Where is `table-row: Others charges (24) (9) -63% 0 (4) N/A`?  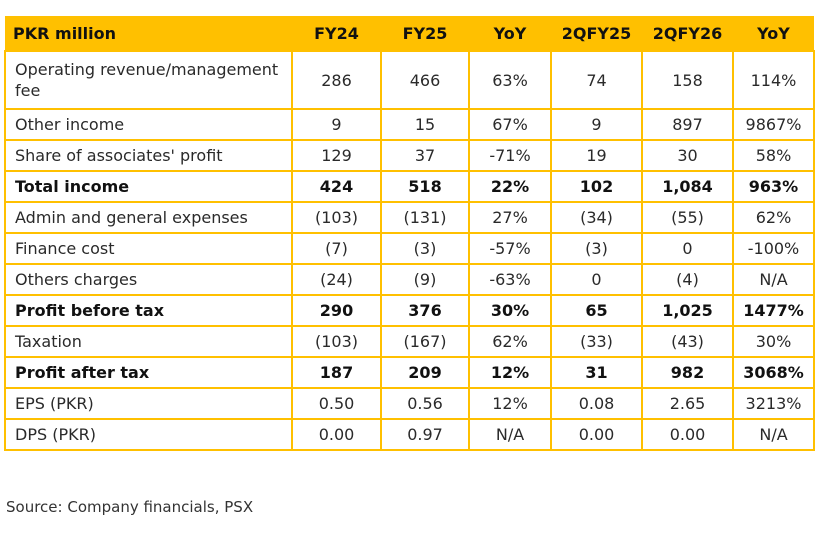 table-row: Others charges (24) (9) -63% 0 (4) N/A is located at coordinates (409, 279).